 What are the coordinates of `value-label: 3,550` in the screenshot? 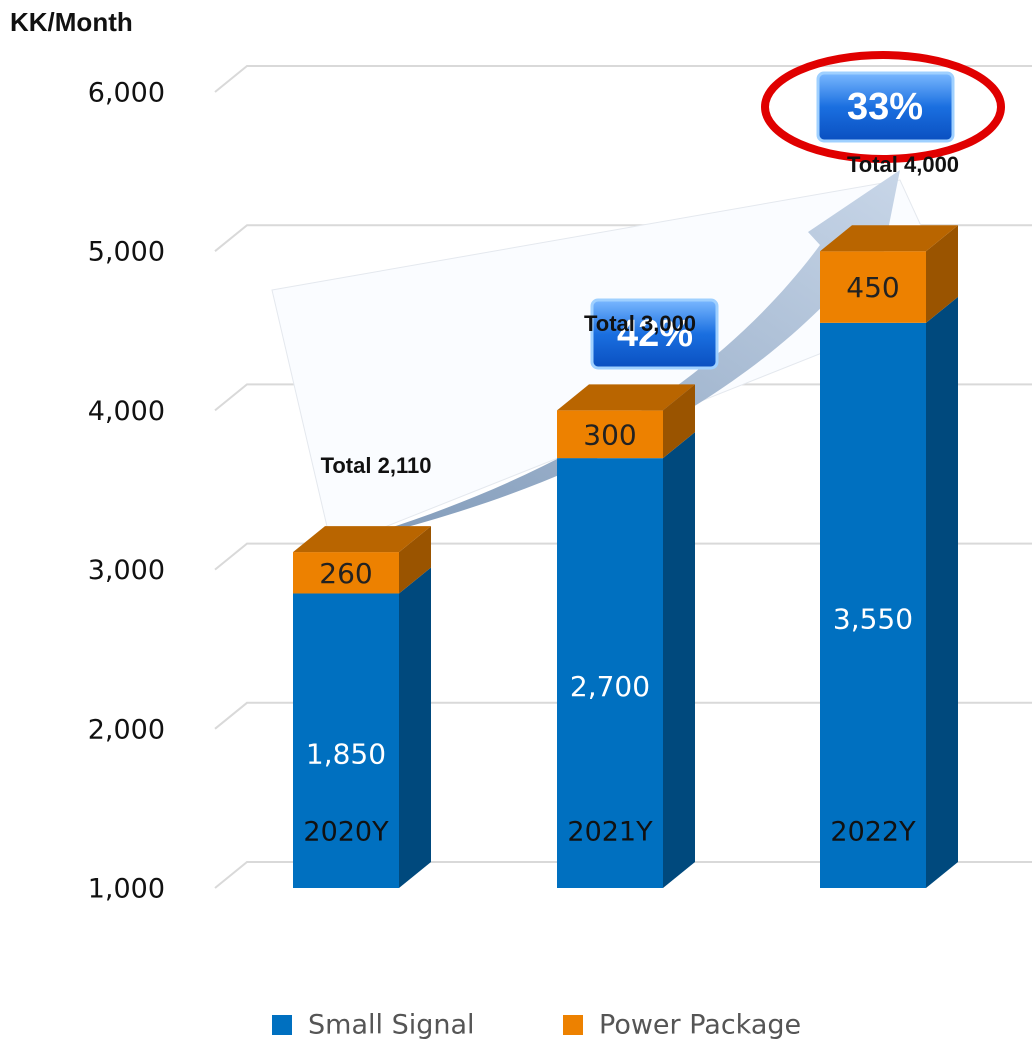 It's located at (873, 618).